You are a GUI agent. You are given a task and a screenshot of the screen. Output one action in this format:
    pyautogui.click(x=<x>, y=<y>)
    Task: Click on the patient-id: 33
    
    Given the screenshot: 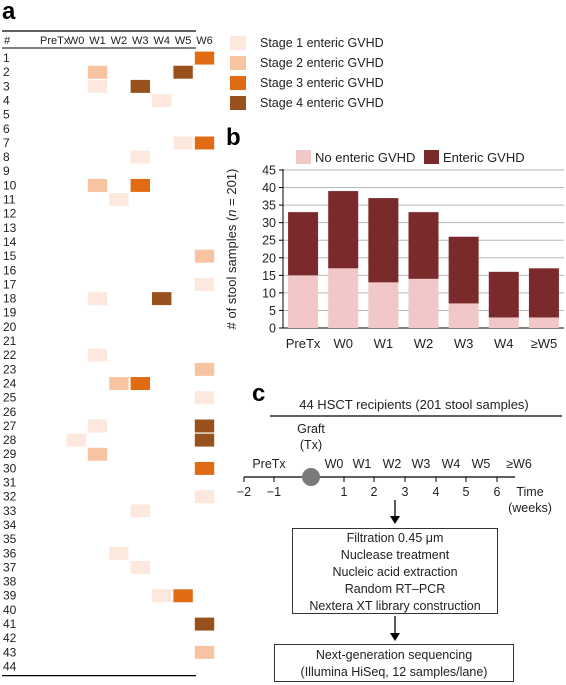 What is the action you would take?
    pyautogui.click(x=10, y=511)
    